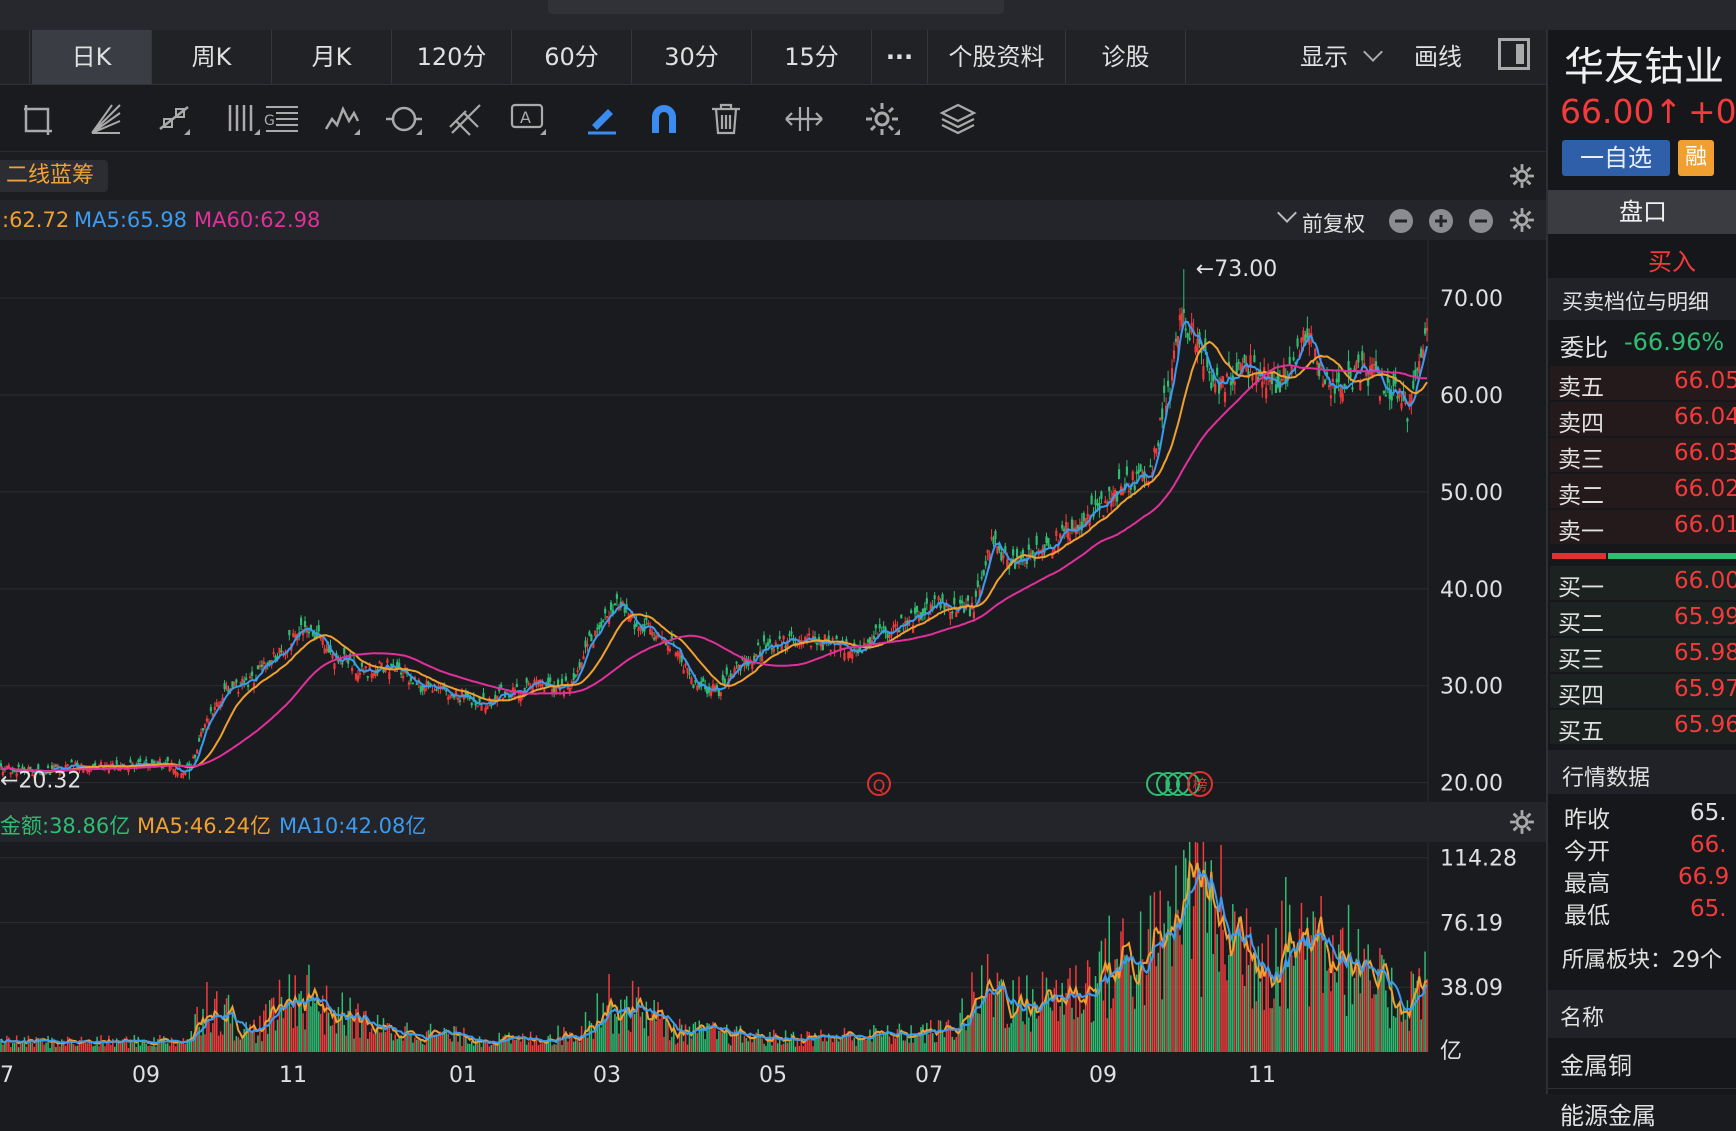  What do you see at coordinates (404, 119) in the screenshot?
I see `cycle-icon` at bounding box center [404, 119].